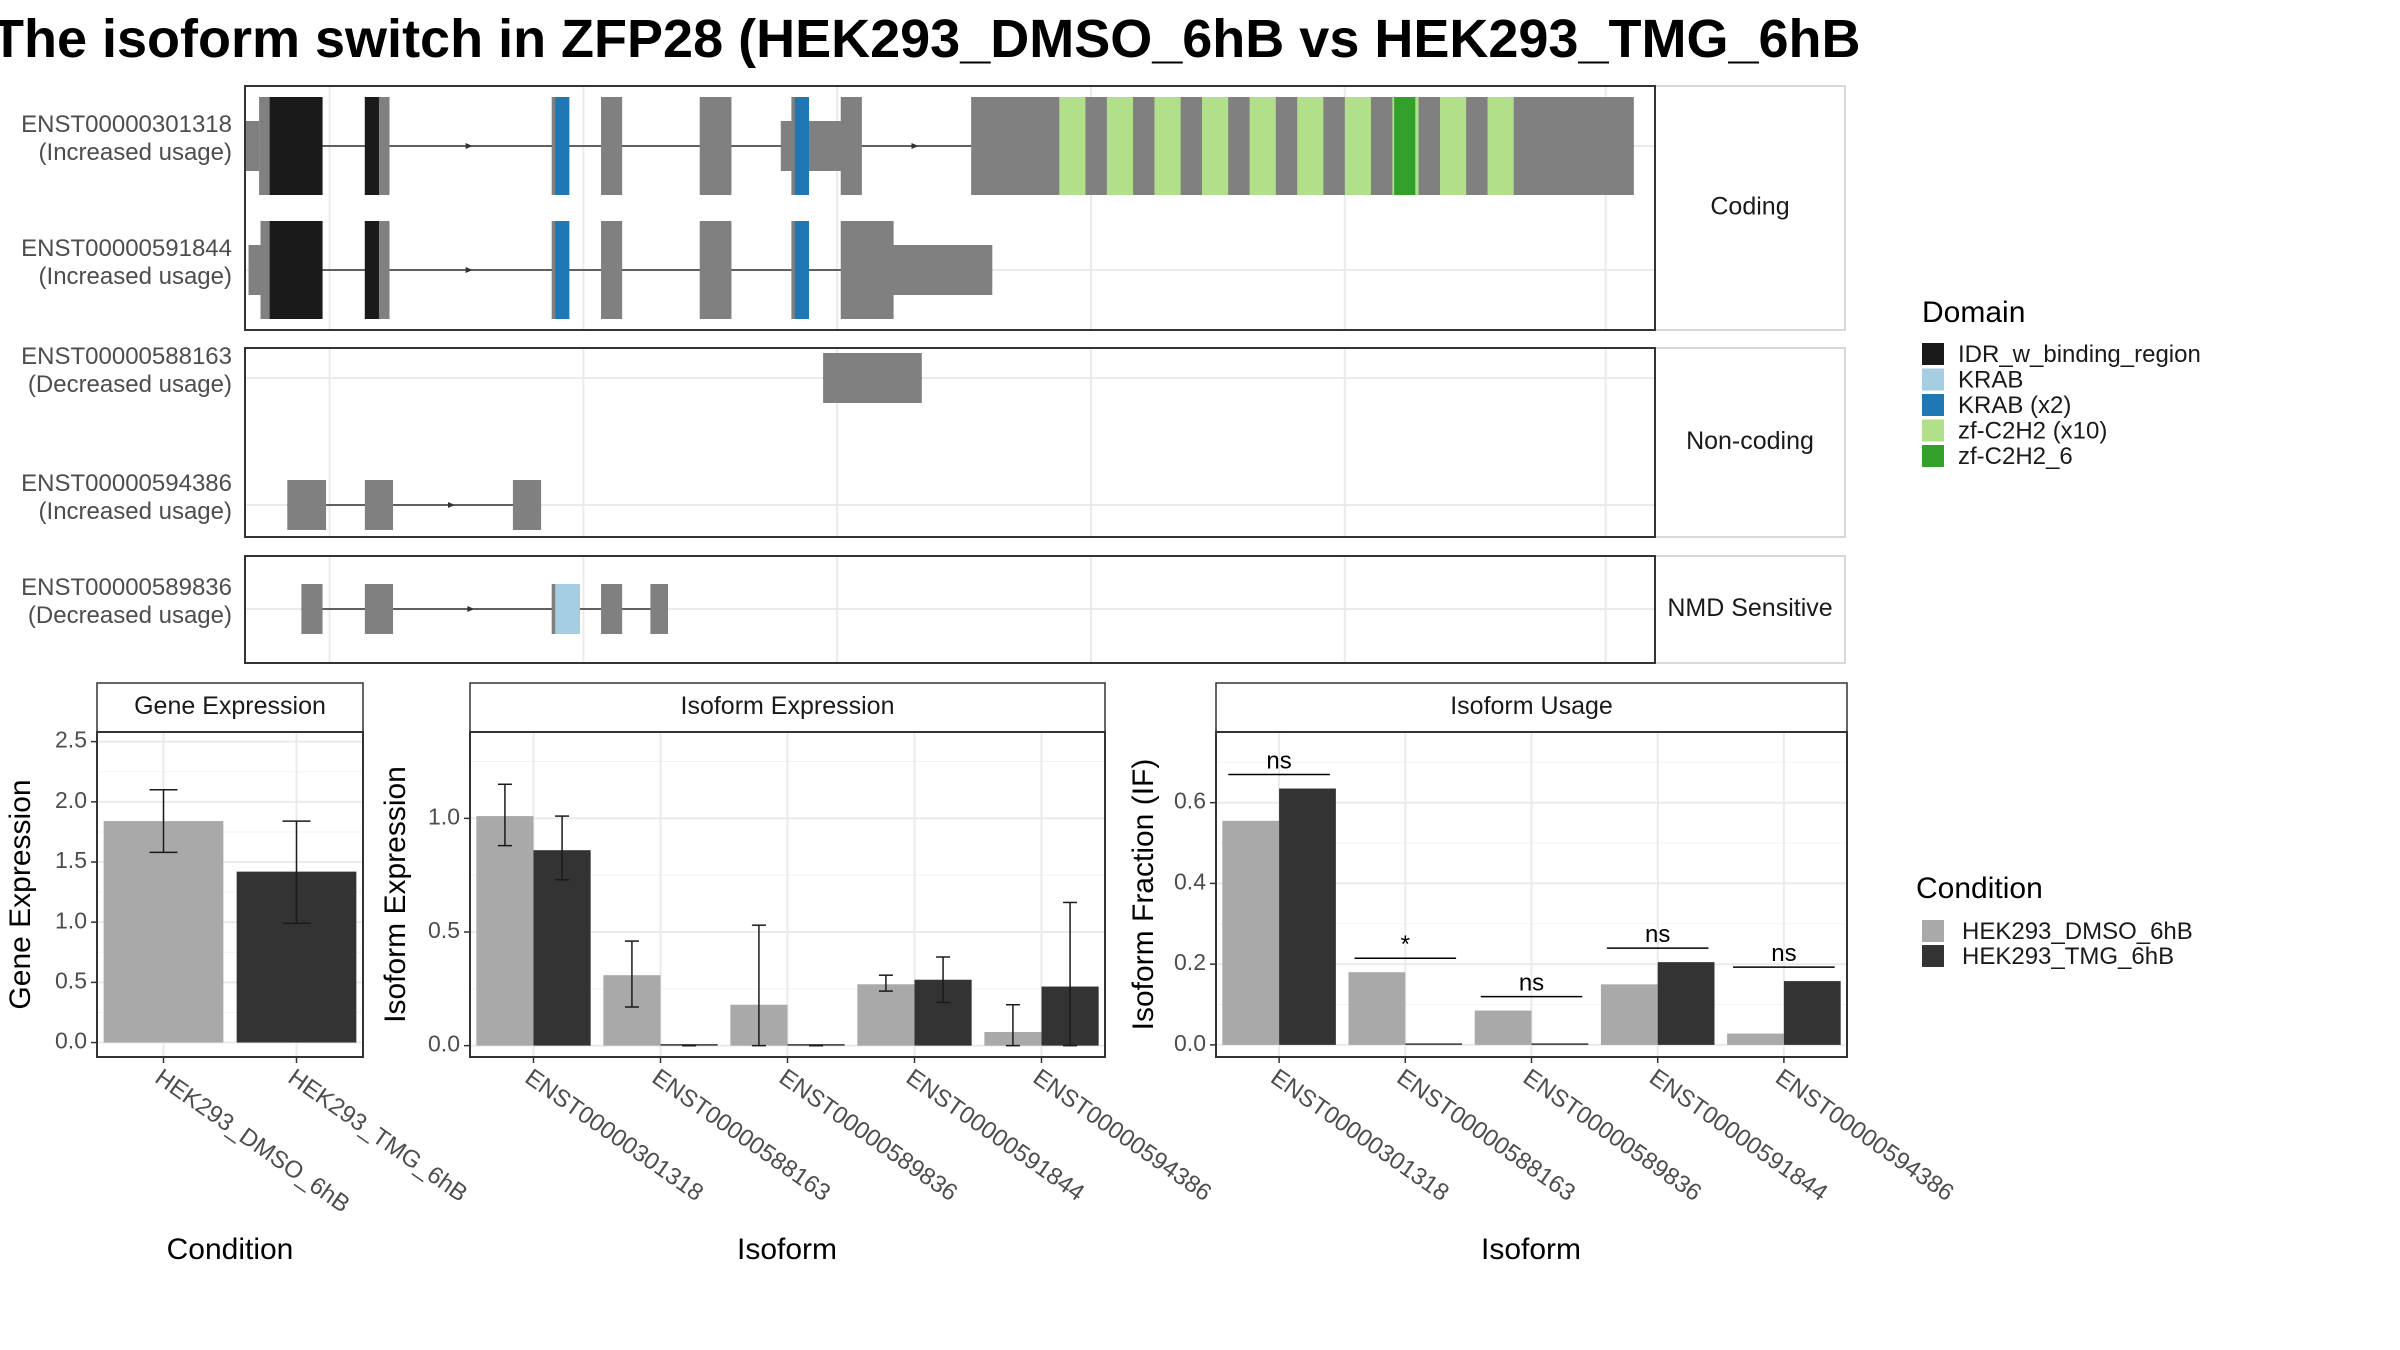 Image resolution: width=2400 pixels, height=1350 pixels. Describe the element at coordinates (1405, 944) in the screenshot. I see `significance-label: *` at that location.